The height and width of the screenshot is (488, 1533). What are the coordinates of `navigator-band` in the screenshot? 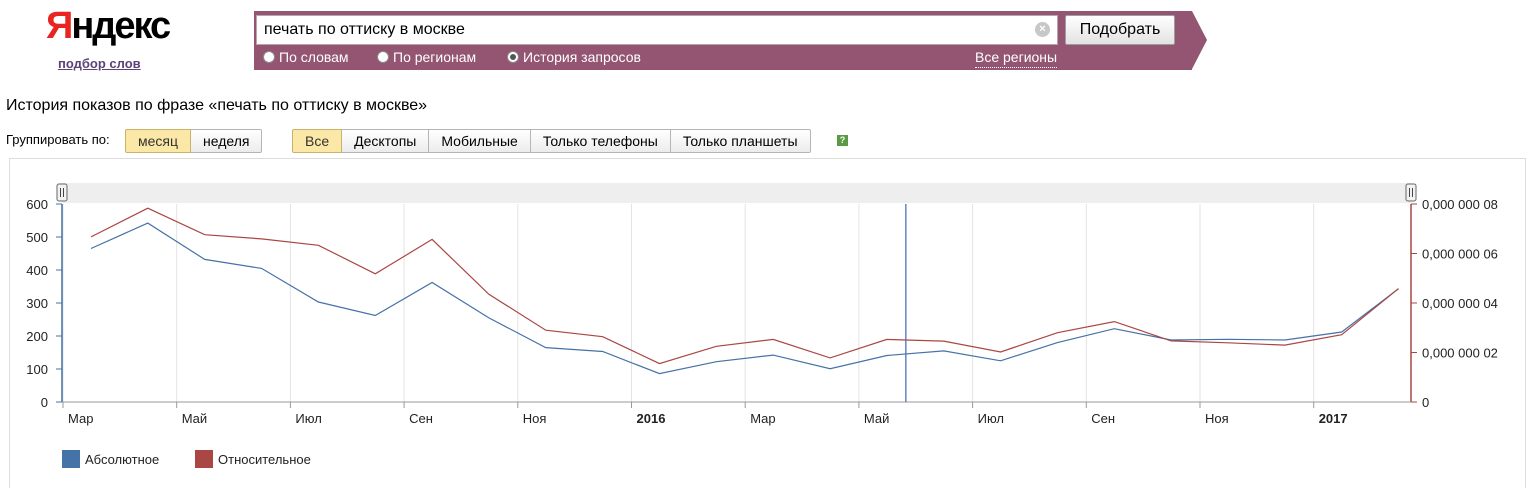 It's located at (736, 193).